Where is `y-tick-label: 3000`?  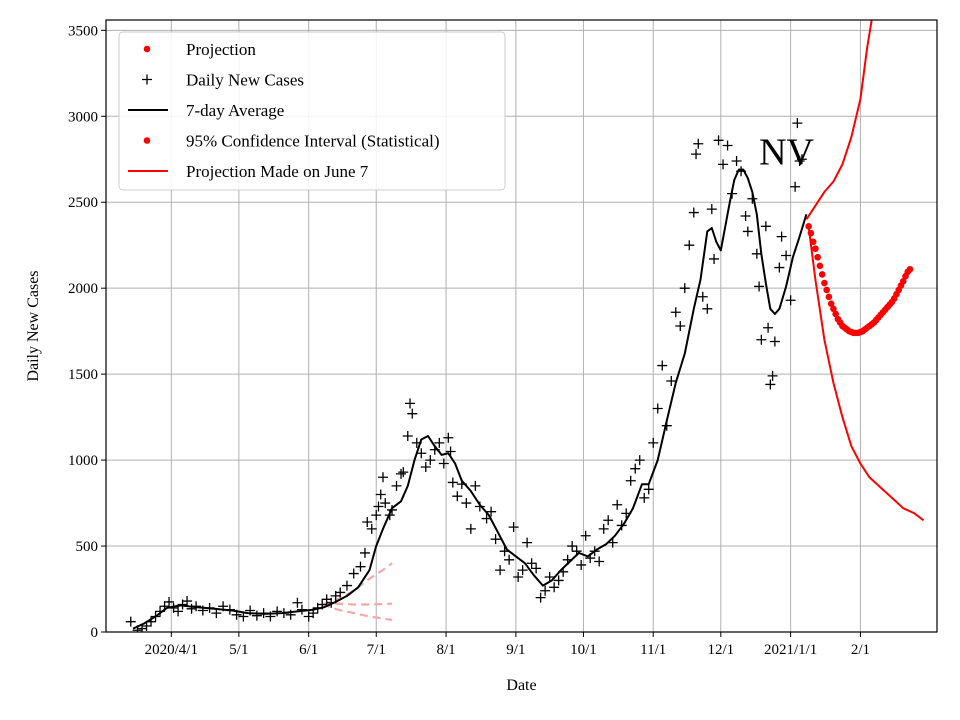 y-tick-label: 3000 is located at coordinates (83, 117).